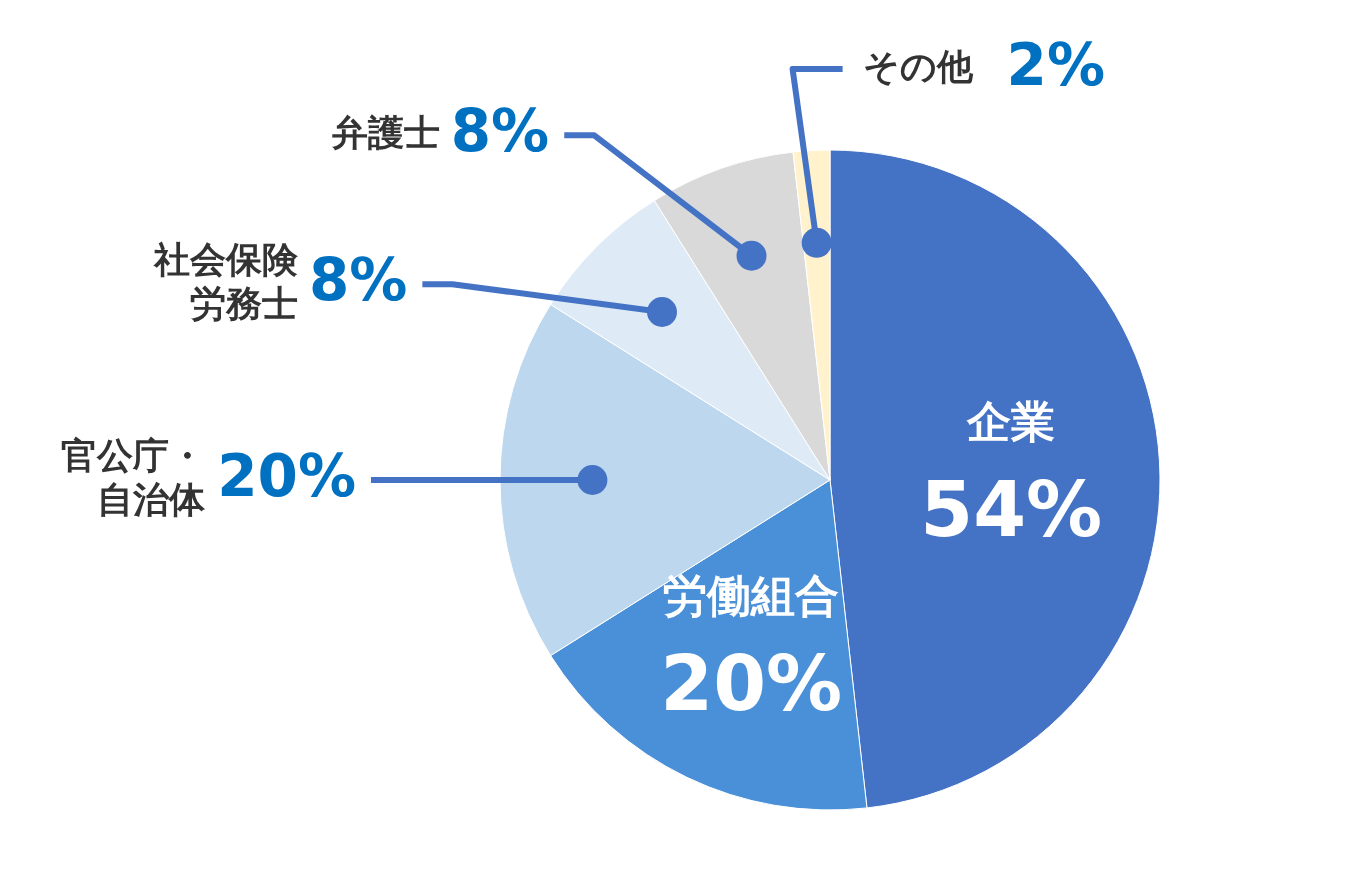  Describe the element at coordinates (1011, 509) in the screenshot. I see `data-label: 54%` at that location.